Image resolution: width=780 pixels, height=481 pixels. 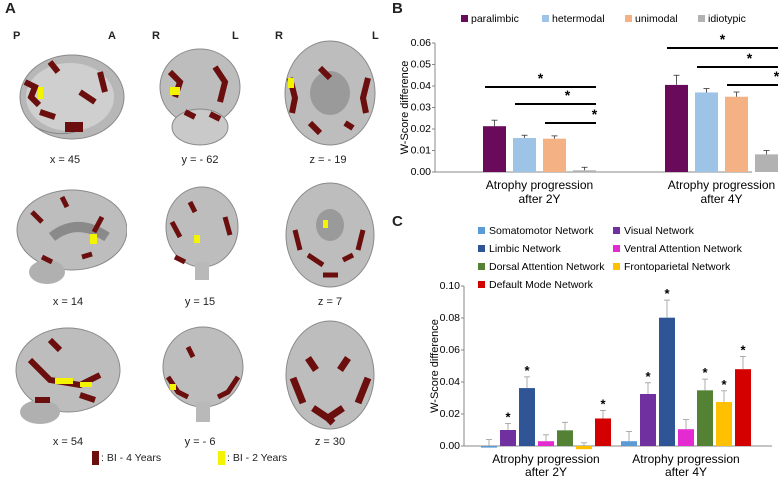 I want to click on legend-item-bi-2-years: : BI - 2 Years, so click(x=252, y=458).